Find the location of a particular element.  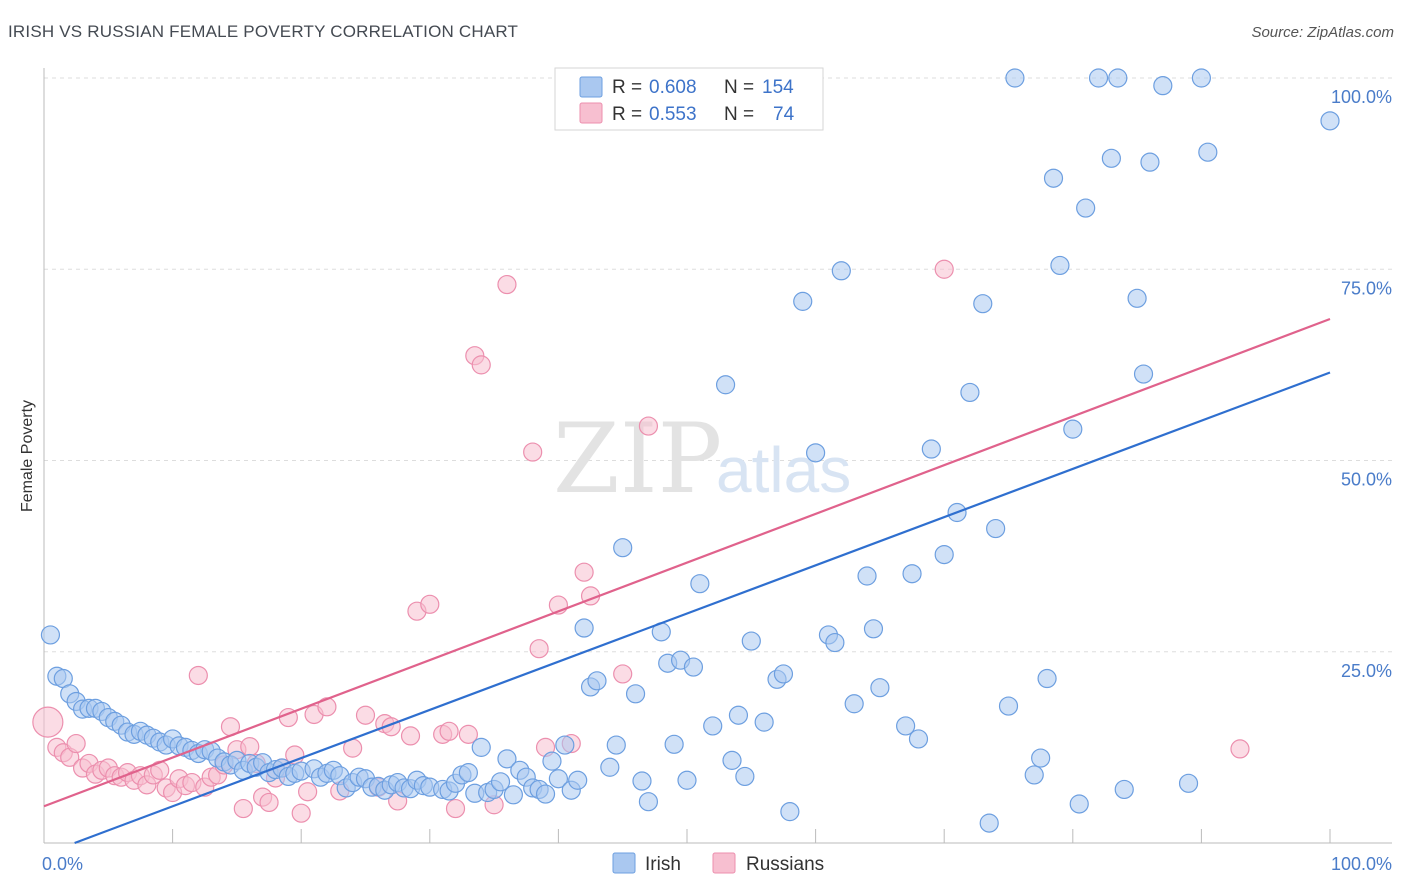

x-tick-label-min: 0.0% is located at coordinates (62, 864).